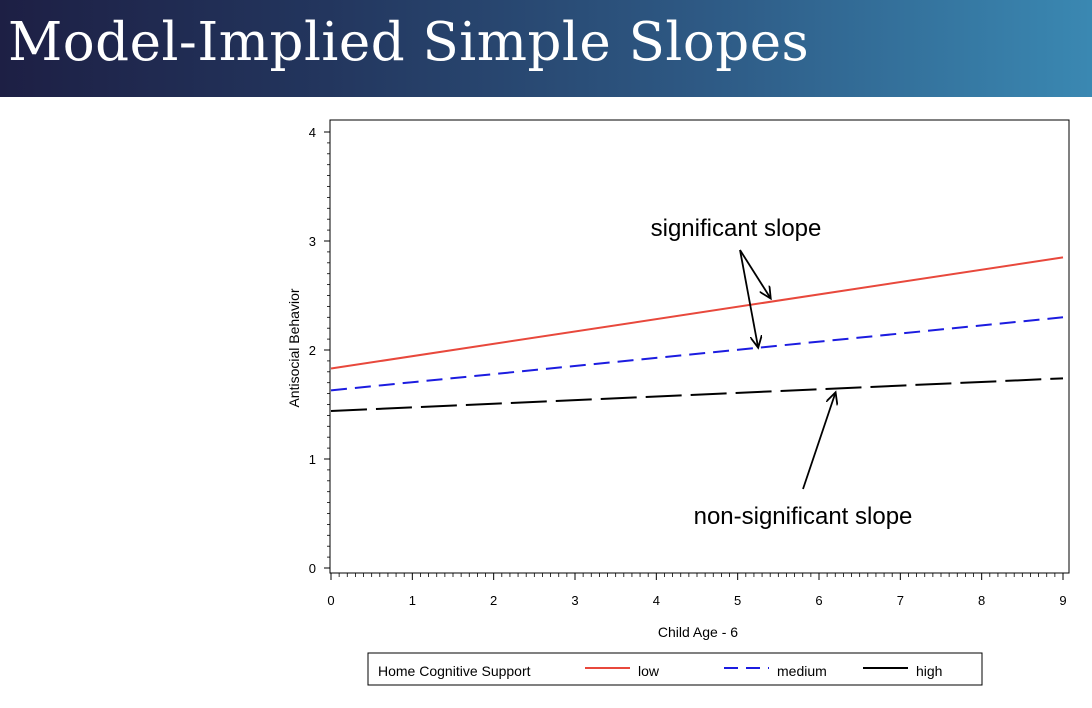  I want to click on series-line-high, so click(697, 395).